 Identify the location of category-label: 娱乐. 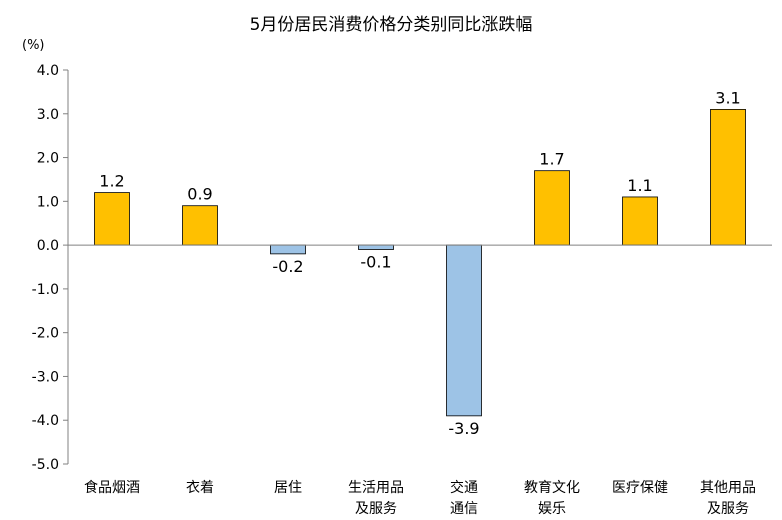
(552, 509).